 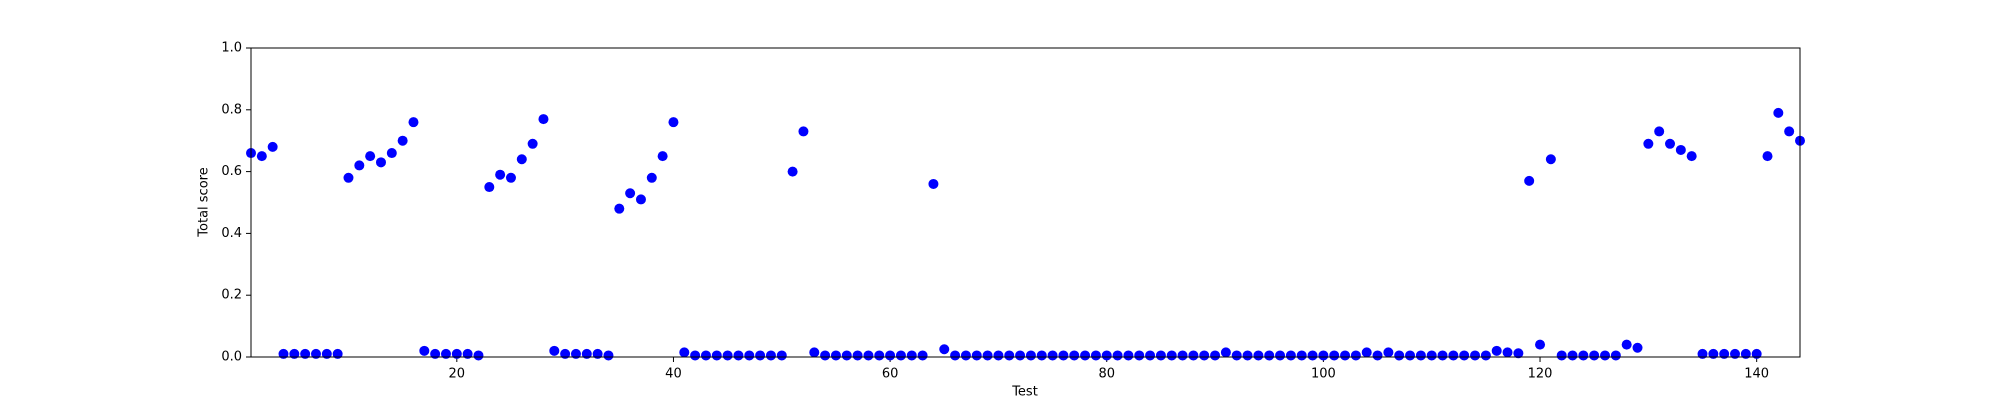 What do you see at coordinates (1323, 374) in the screenshot?
I see `x-tick-label: 100` at bounding box center [1323, 374].